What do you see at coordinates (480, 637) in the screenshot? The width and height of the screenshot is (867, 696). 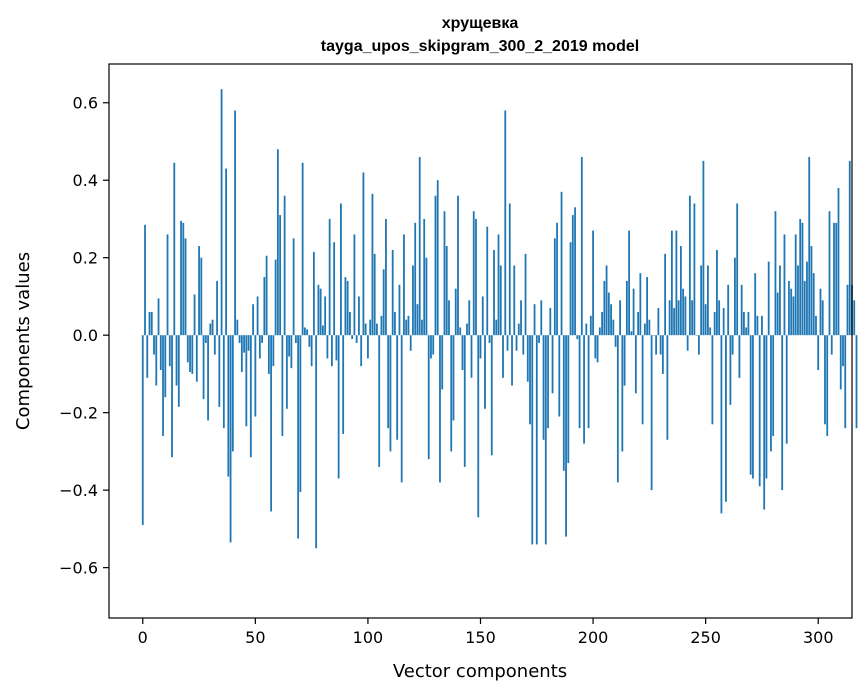 I see `x-tick-label: 150` at bounding box center [480, 637].